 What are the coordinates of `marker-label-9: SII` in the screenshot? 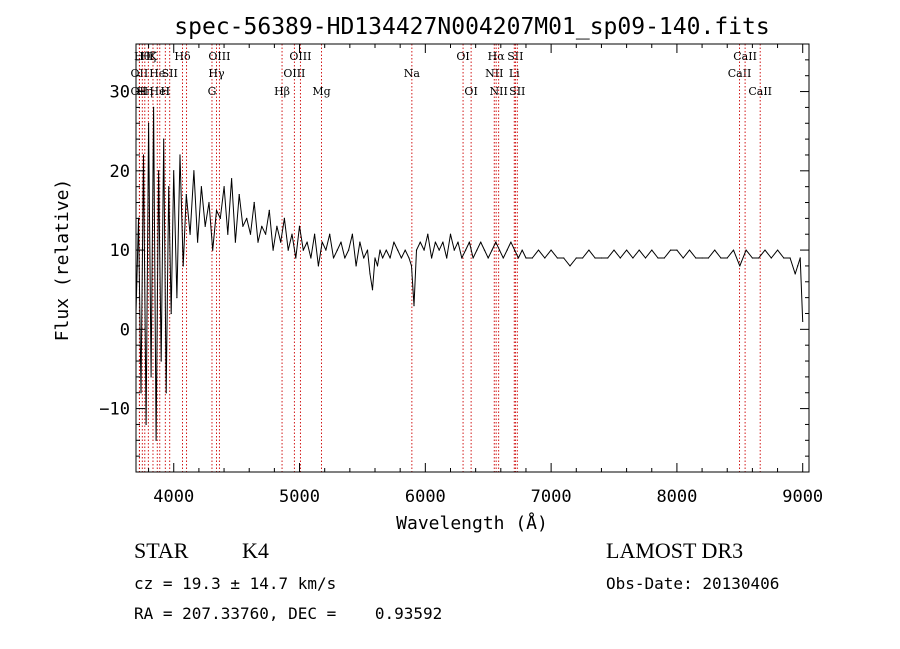 It's located at (170, 73).